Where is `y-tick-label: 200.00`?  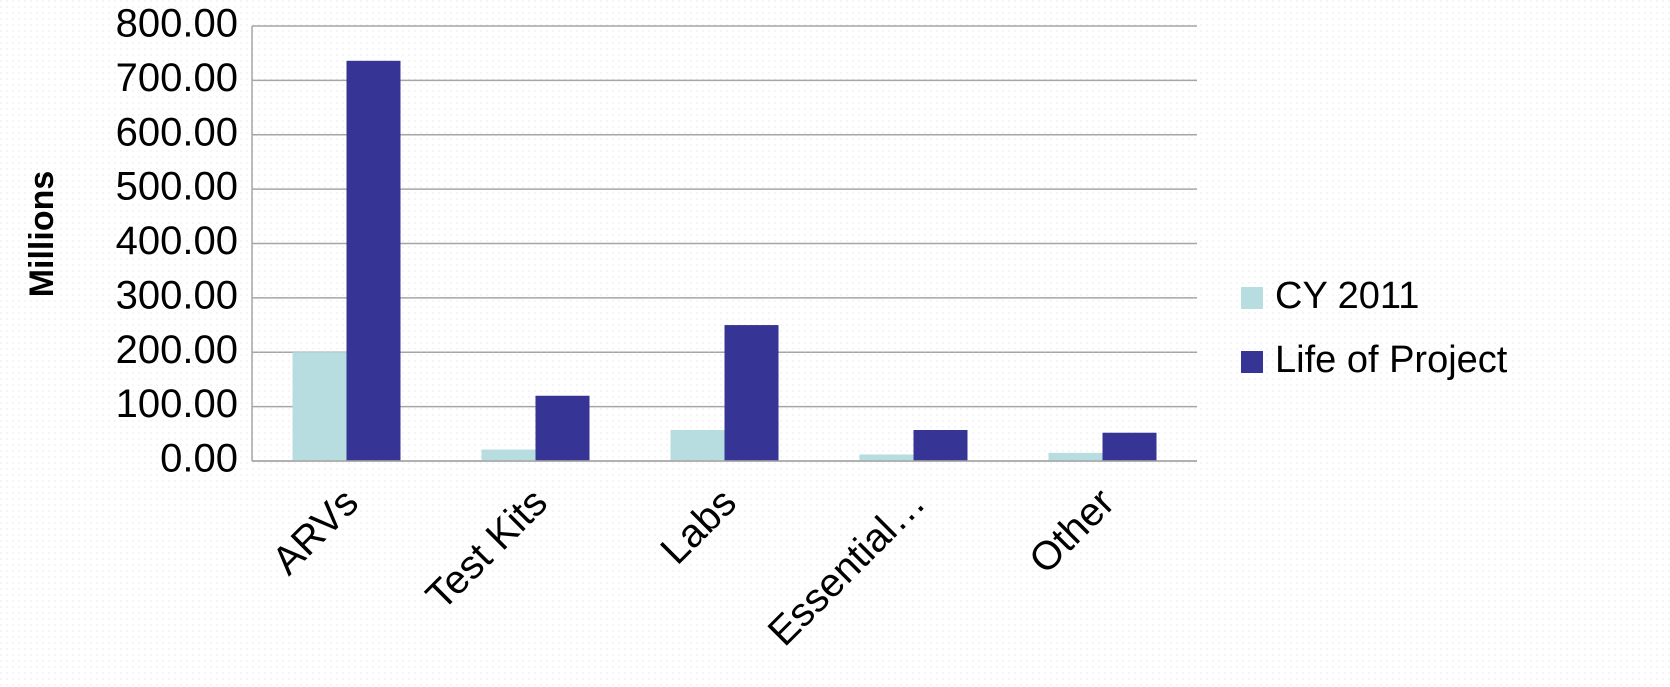
y-tick-label: 200.00 is located at coordinates (177, 350).